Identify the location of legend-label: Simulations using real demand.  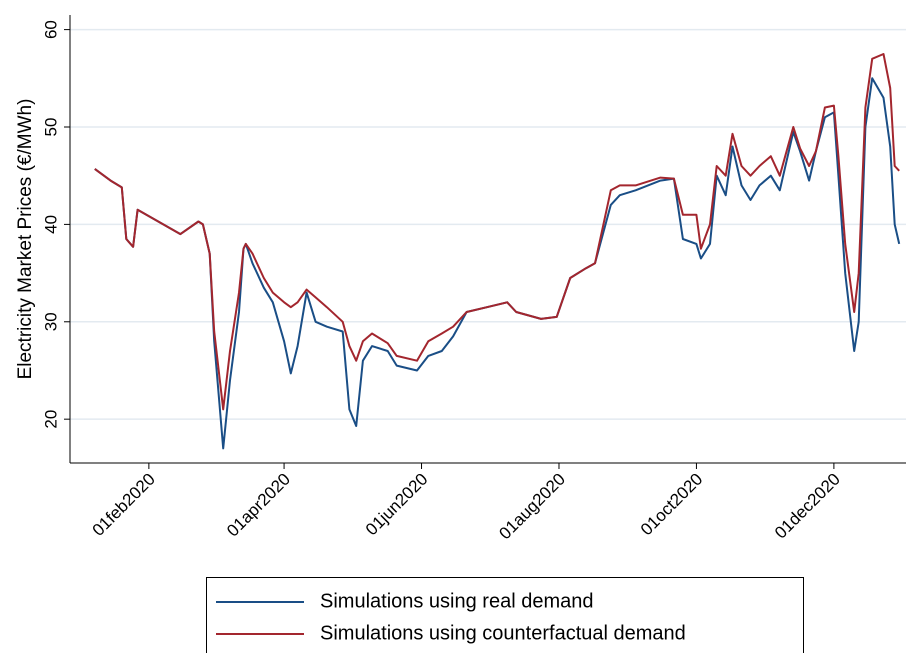
(457, 601).